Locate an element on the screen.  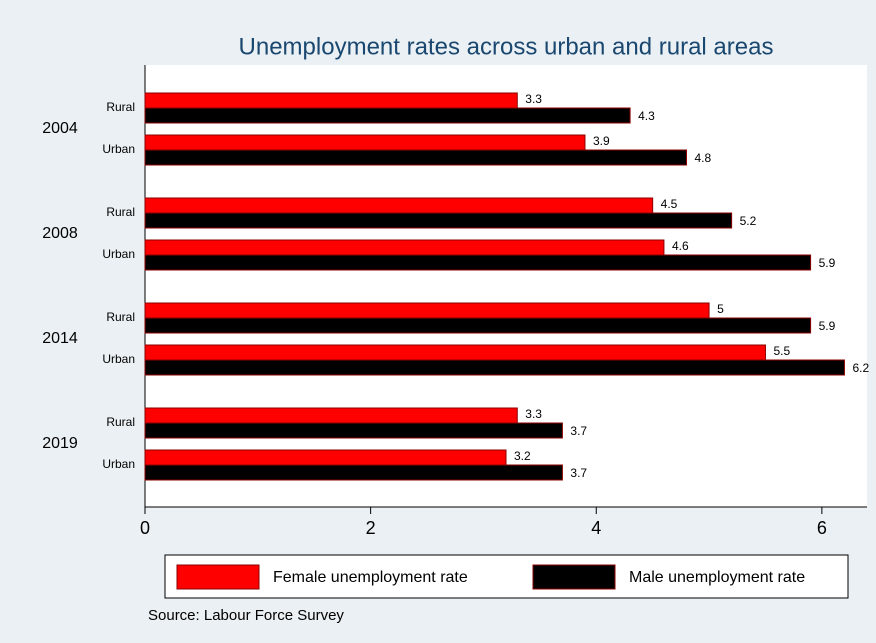
legend-label: Male unemployment rate is located at coordinates (717, 577).